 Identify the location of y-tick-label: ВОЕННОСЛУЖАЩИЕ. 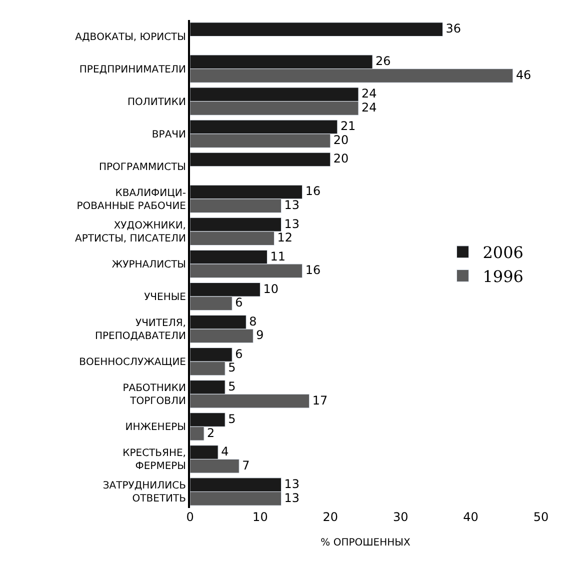
(132, 362).